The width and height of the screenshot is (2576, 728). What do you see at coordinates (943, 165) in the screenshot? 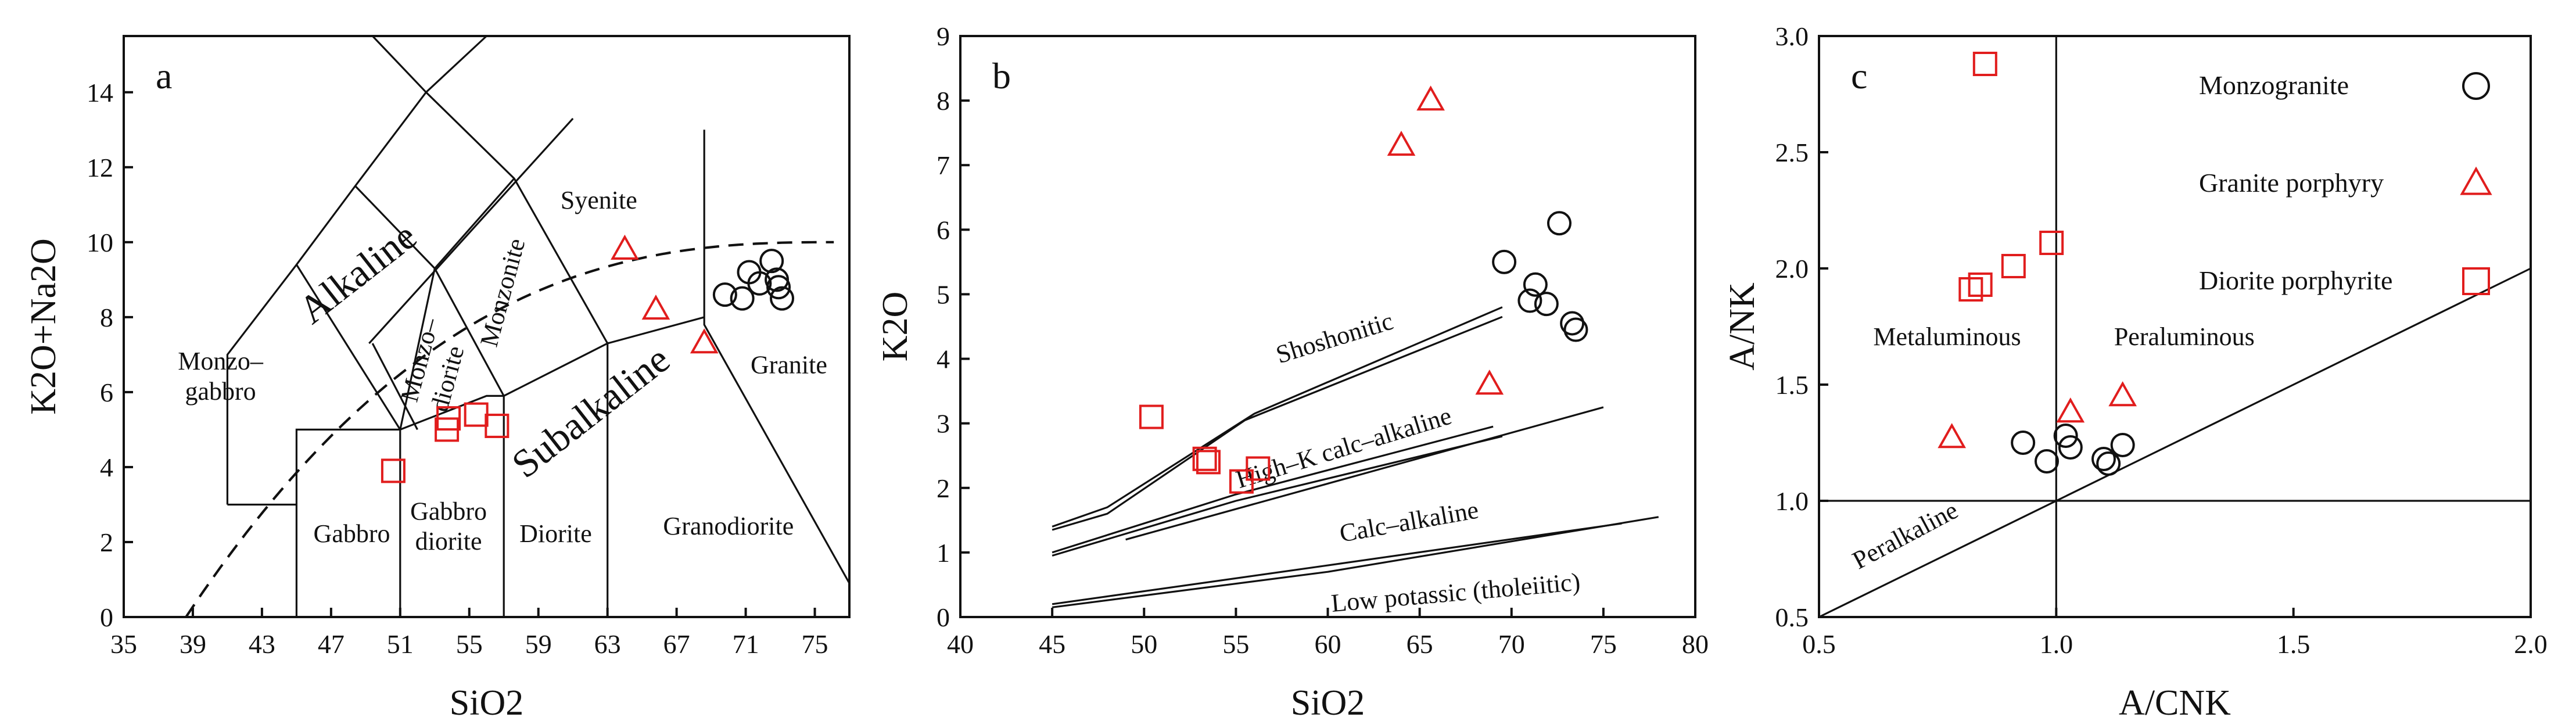
I see `y-tick-label: 7` at bounding box center [943, 165].